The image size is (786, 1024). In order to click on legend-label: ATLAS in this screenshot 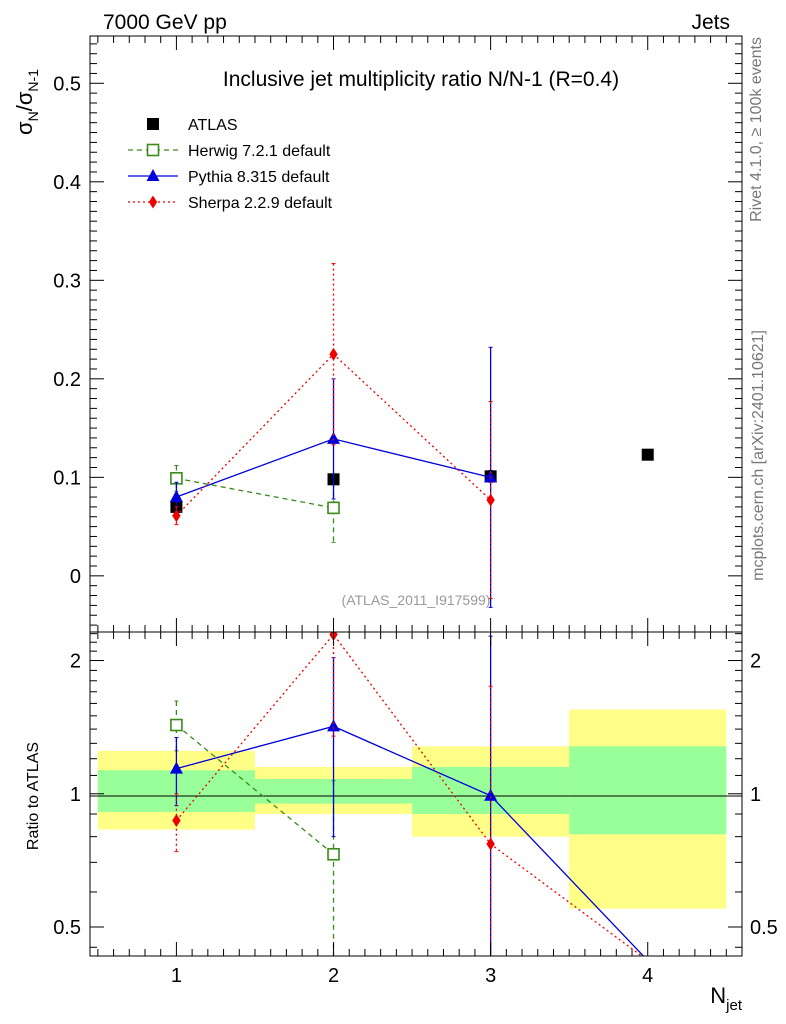, I will do `click(213, 125)`.